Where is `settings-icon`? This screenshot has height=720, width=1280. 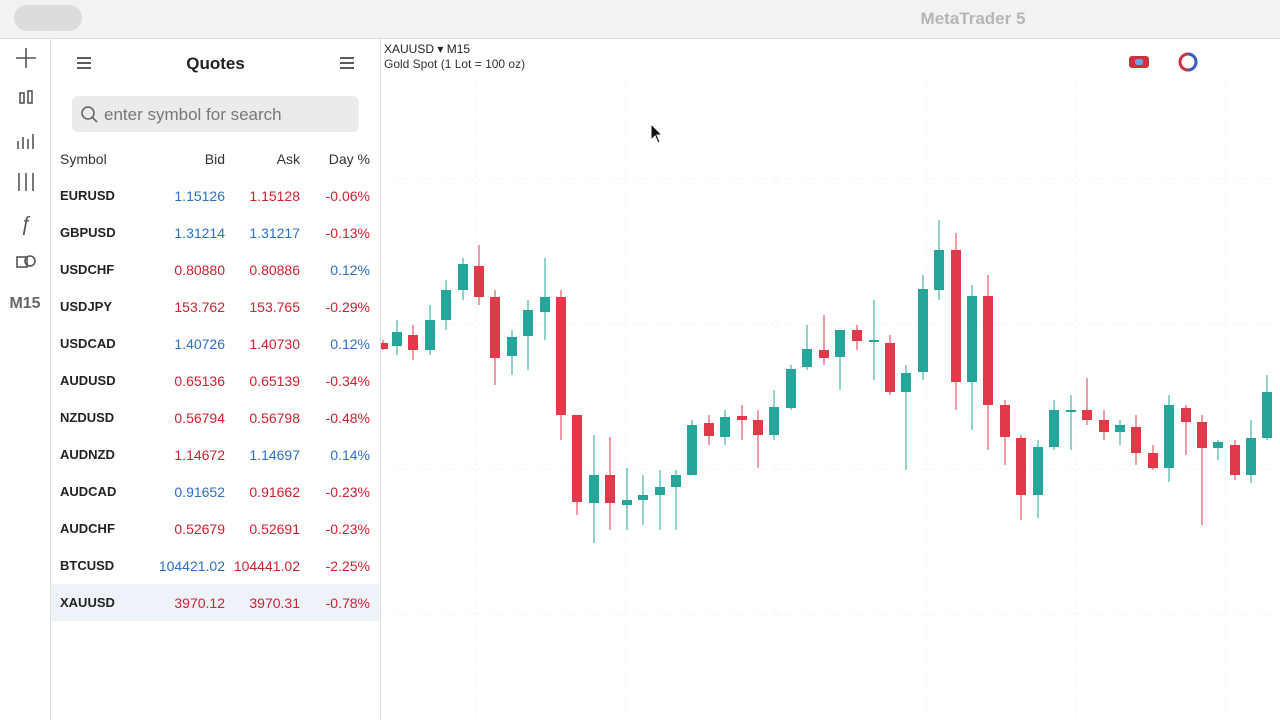 settings-icon is located at coordinates (26, 182).